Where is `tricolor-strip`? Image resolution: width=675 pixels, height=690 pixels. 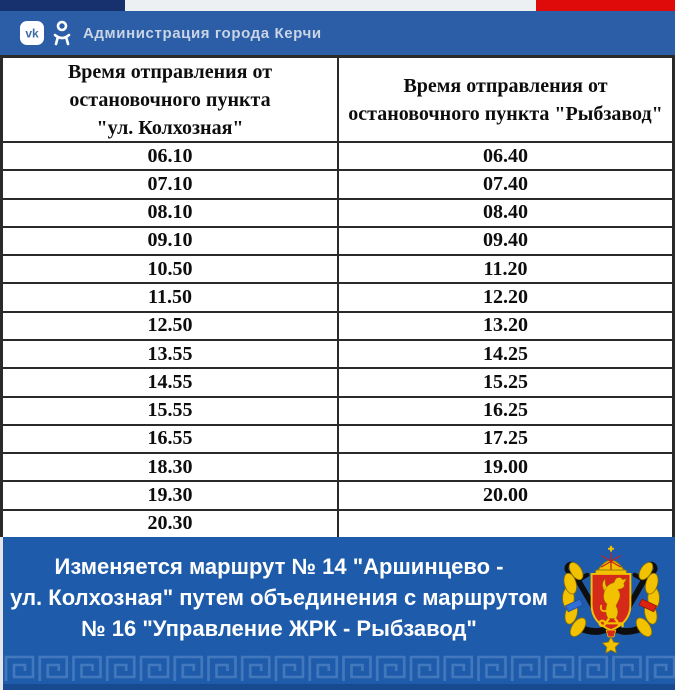 tricolor-strip is located at coordinates (337, 5).